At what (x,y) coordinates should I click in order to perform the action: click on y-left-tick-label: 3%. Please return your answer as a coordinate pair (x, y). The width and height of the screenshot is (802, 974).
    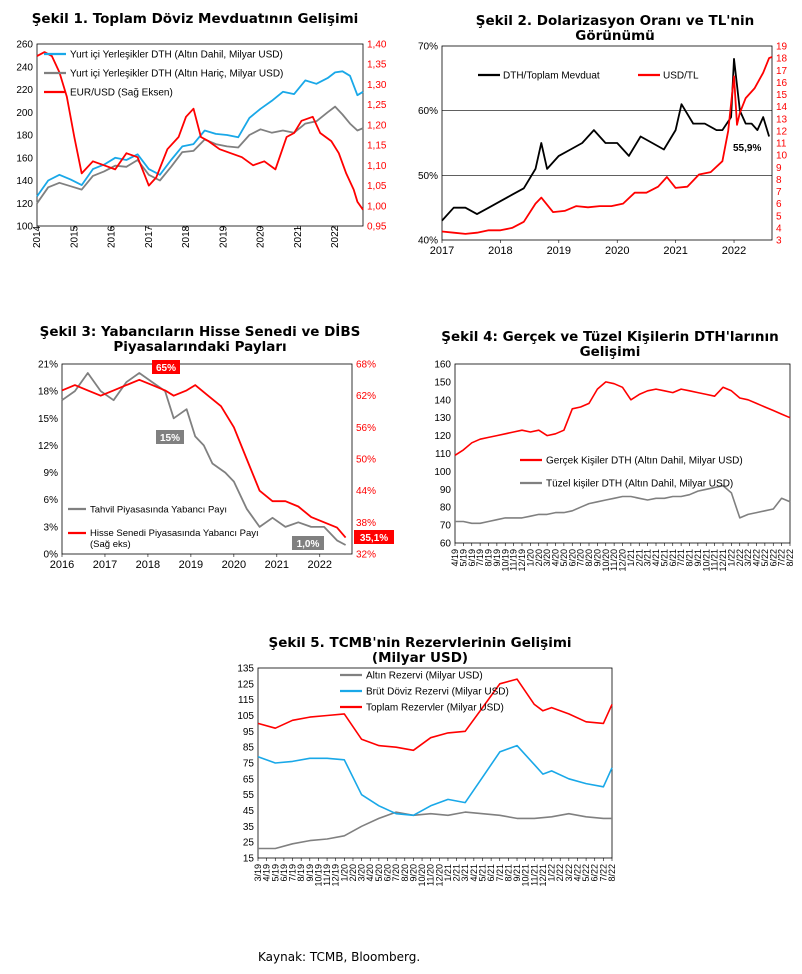
    Looking at the image, I should click on (51, 527).